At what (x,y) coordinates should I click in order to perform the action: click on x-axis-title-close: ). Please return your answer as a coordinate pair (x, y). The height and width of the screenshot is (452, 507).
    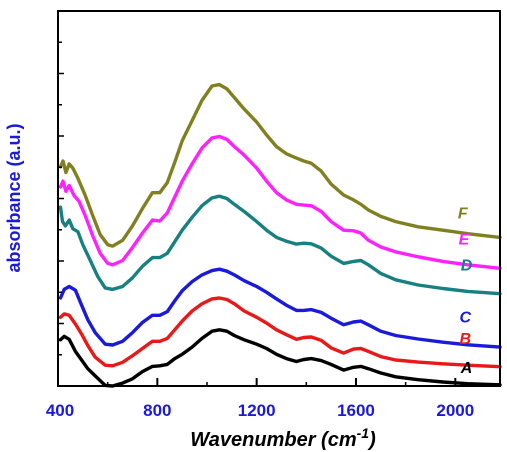
    Looking at the image, I should click on (371, 440).